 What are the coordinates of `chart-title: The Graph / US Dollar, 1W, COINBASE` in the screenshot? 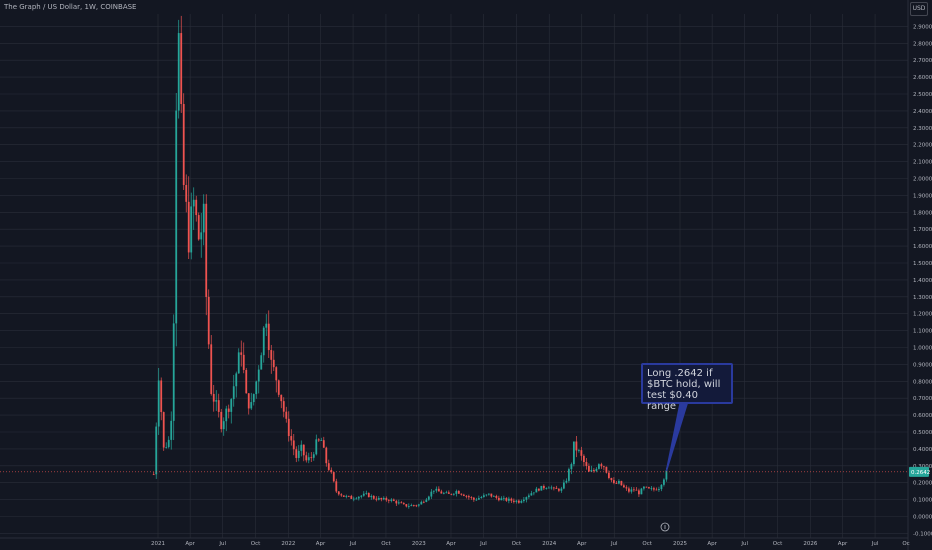 It's located at (70, 7).